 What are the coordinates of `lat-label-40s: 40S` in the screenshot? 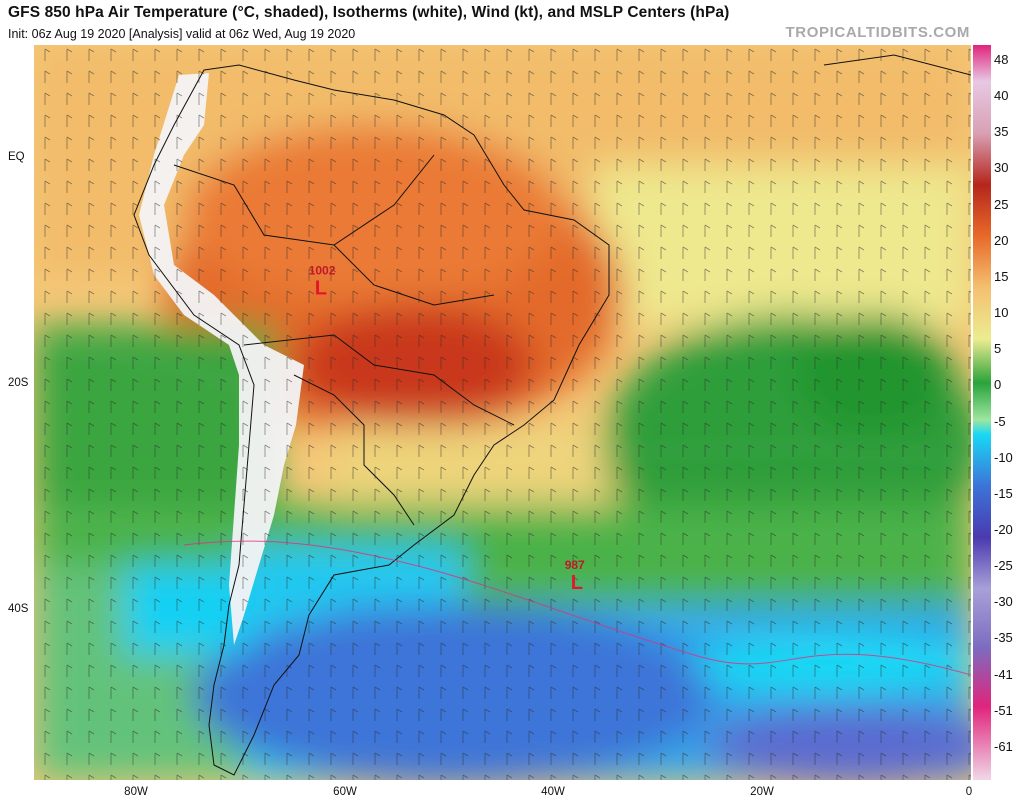 It's located at (18, 609).